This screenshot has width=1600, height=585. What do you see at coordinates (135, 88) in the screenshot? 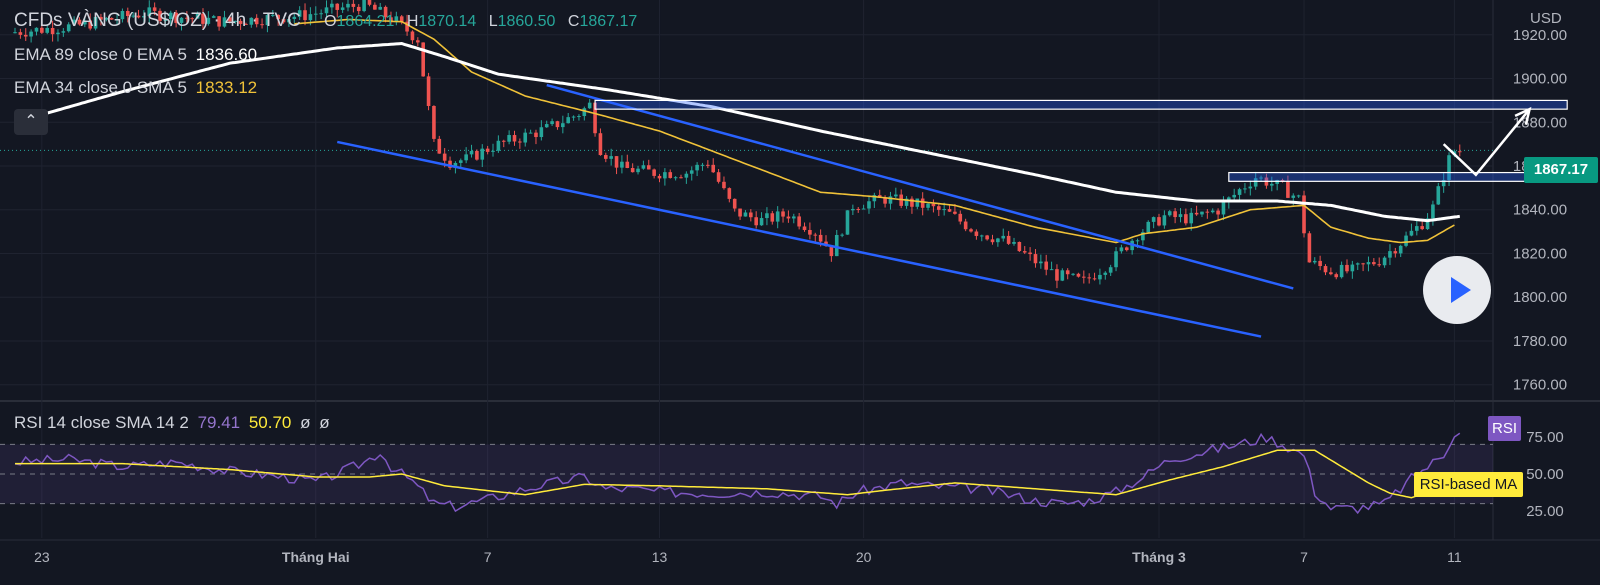
I see `ema34-legend: EMA 34 close 0 SMA 5 1833.12` at bounding box center [135, 88].